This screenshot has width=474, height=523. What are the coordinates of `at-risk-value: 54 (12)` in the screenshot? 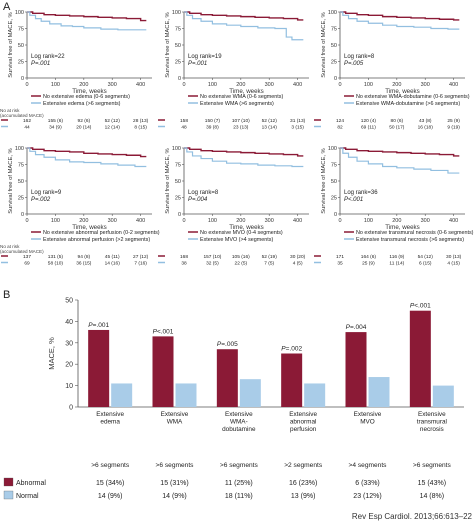 It's located at (426, 257).